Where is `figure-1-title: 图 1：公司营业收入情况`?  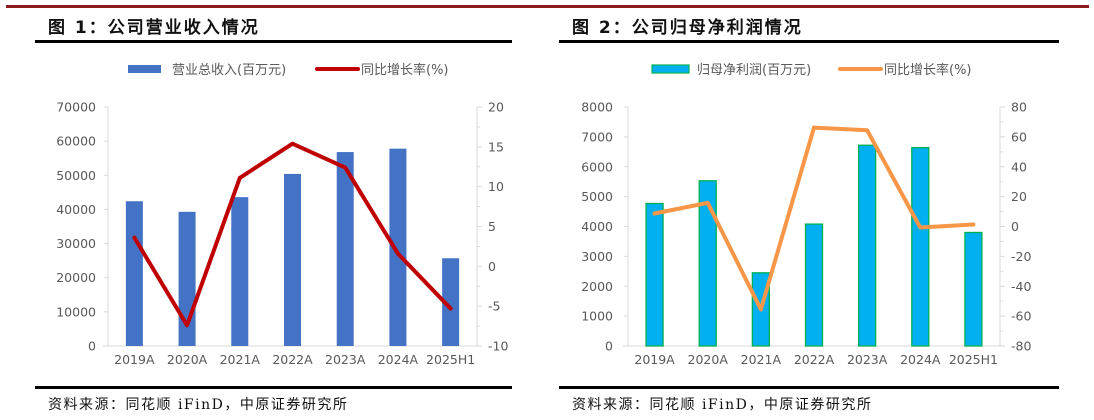
figure-1-title: 图 1：公司营业收入情况 is located at coordinates (154, 28).